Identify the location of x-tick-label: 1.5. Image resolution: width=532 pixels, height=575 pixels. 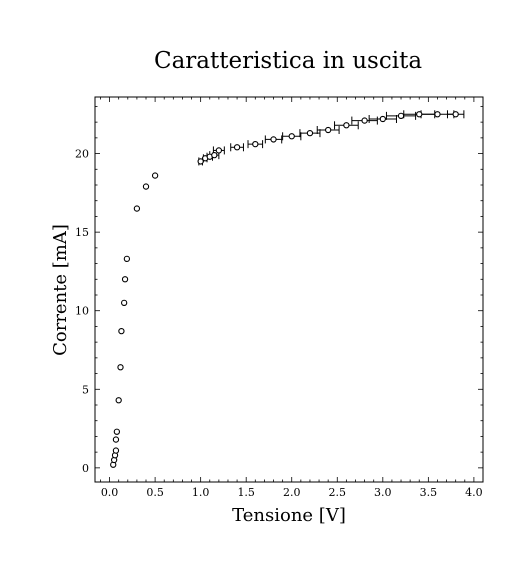
(246, 492).